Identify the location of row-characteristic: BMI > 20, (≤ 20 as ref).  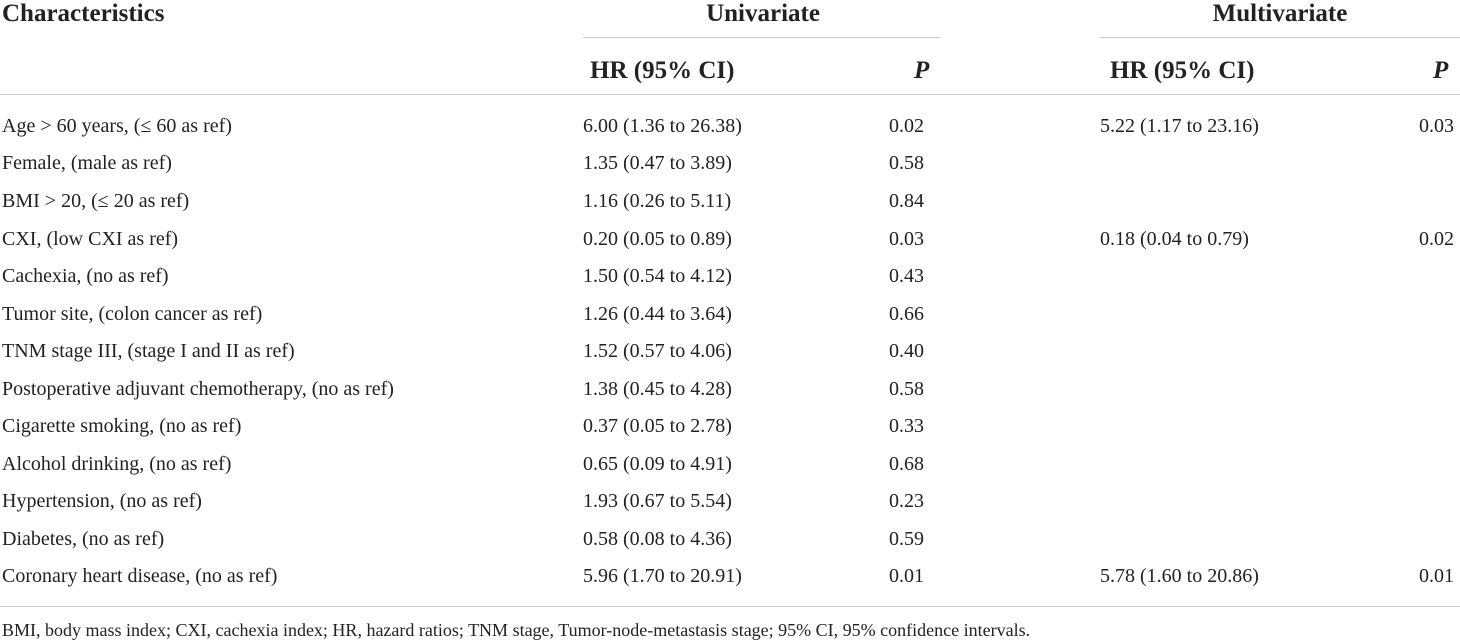
(96, 201).